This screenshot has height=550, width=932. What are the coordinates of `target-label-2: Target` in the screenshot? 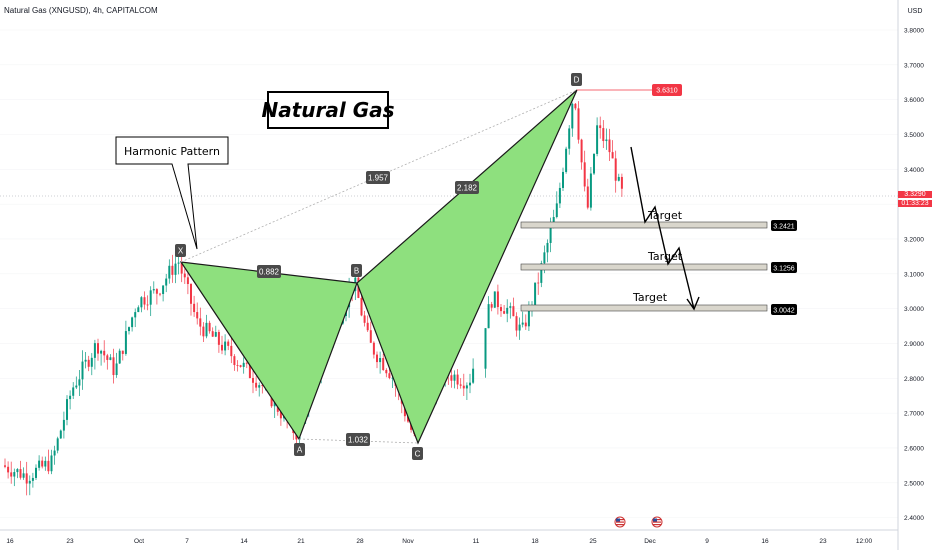 It's located at (665, 256).